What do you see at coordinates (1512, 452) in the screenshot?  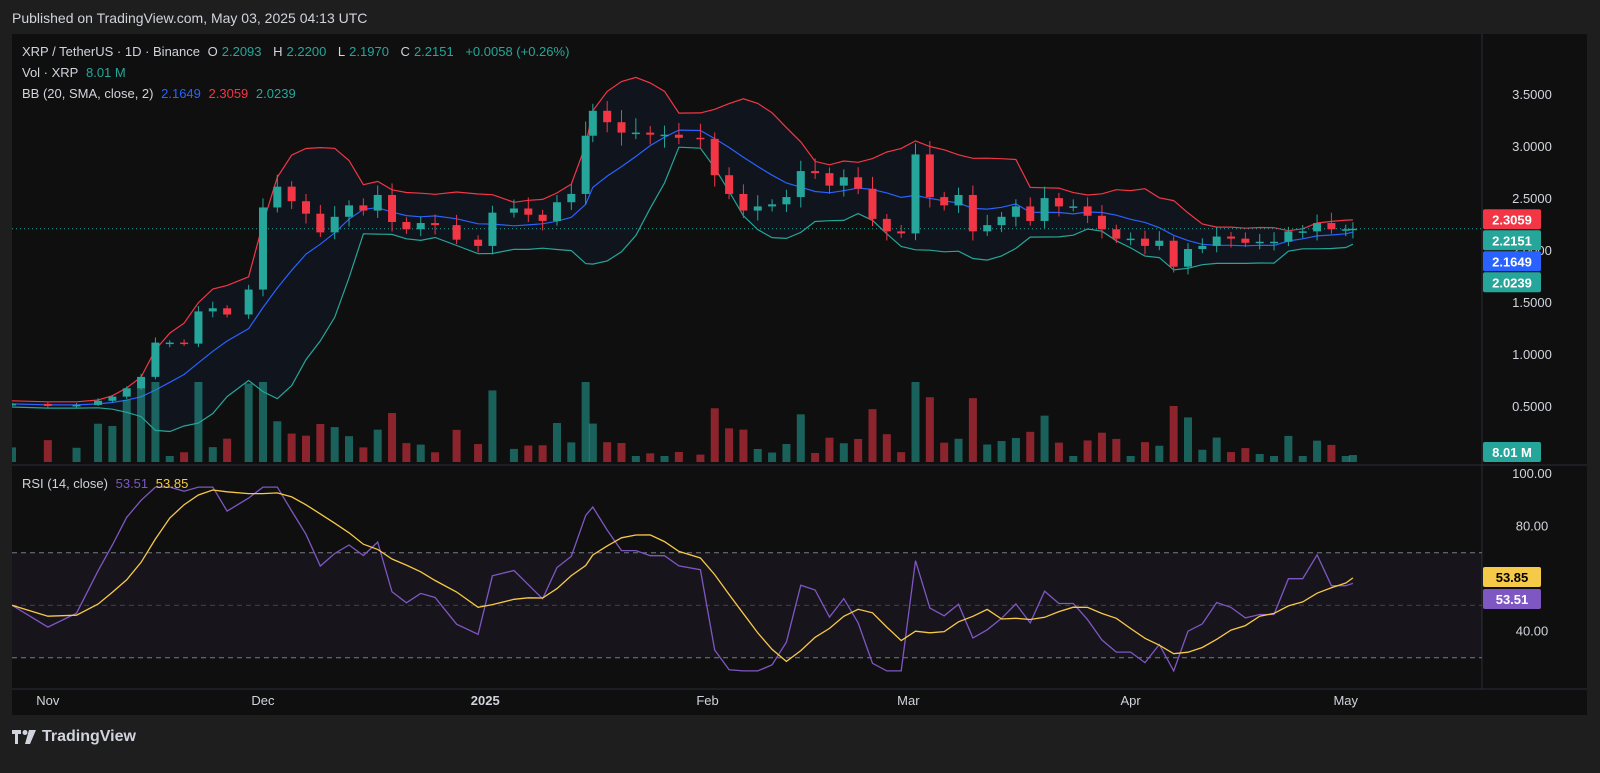 I see `volume-tag-bg` at bounding box center [1512, 452].